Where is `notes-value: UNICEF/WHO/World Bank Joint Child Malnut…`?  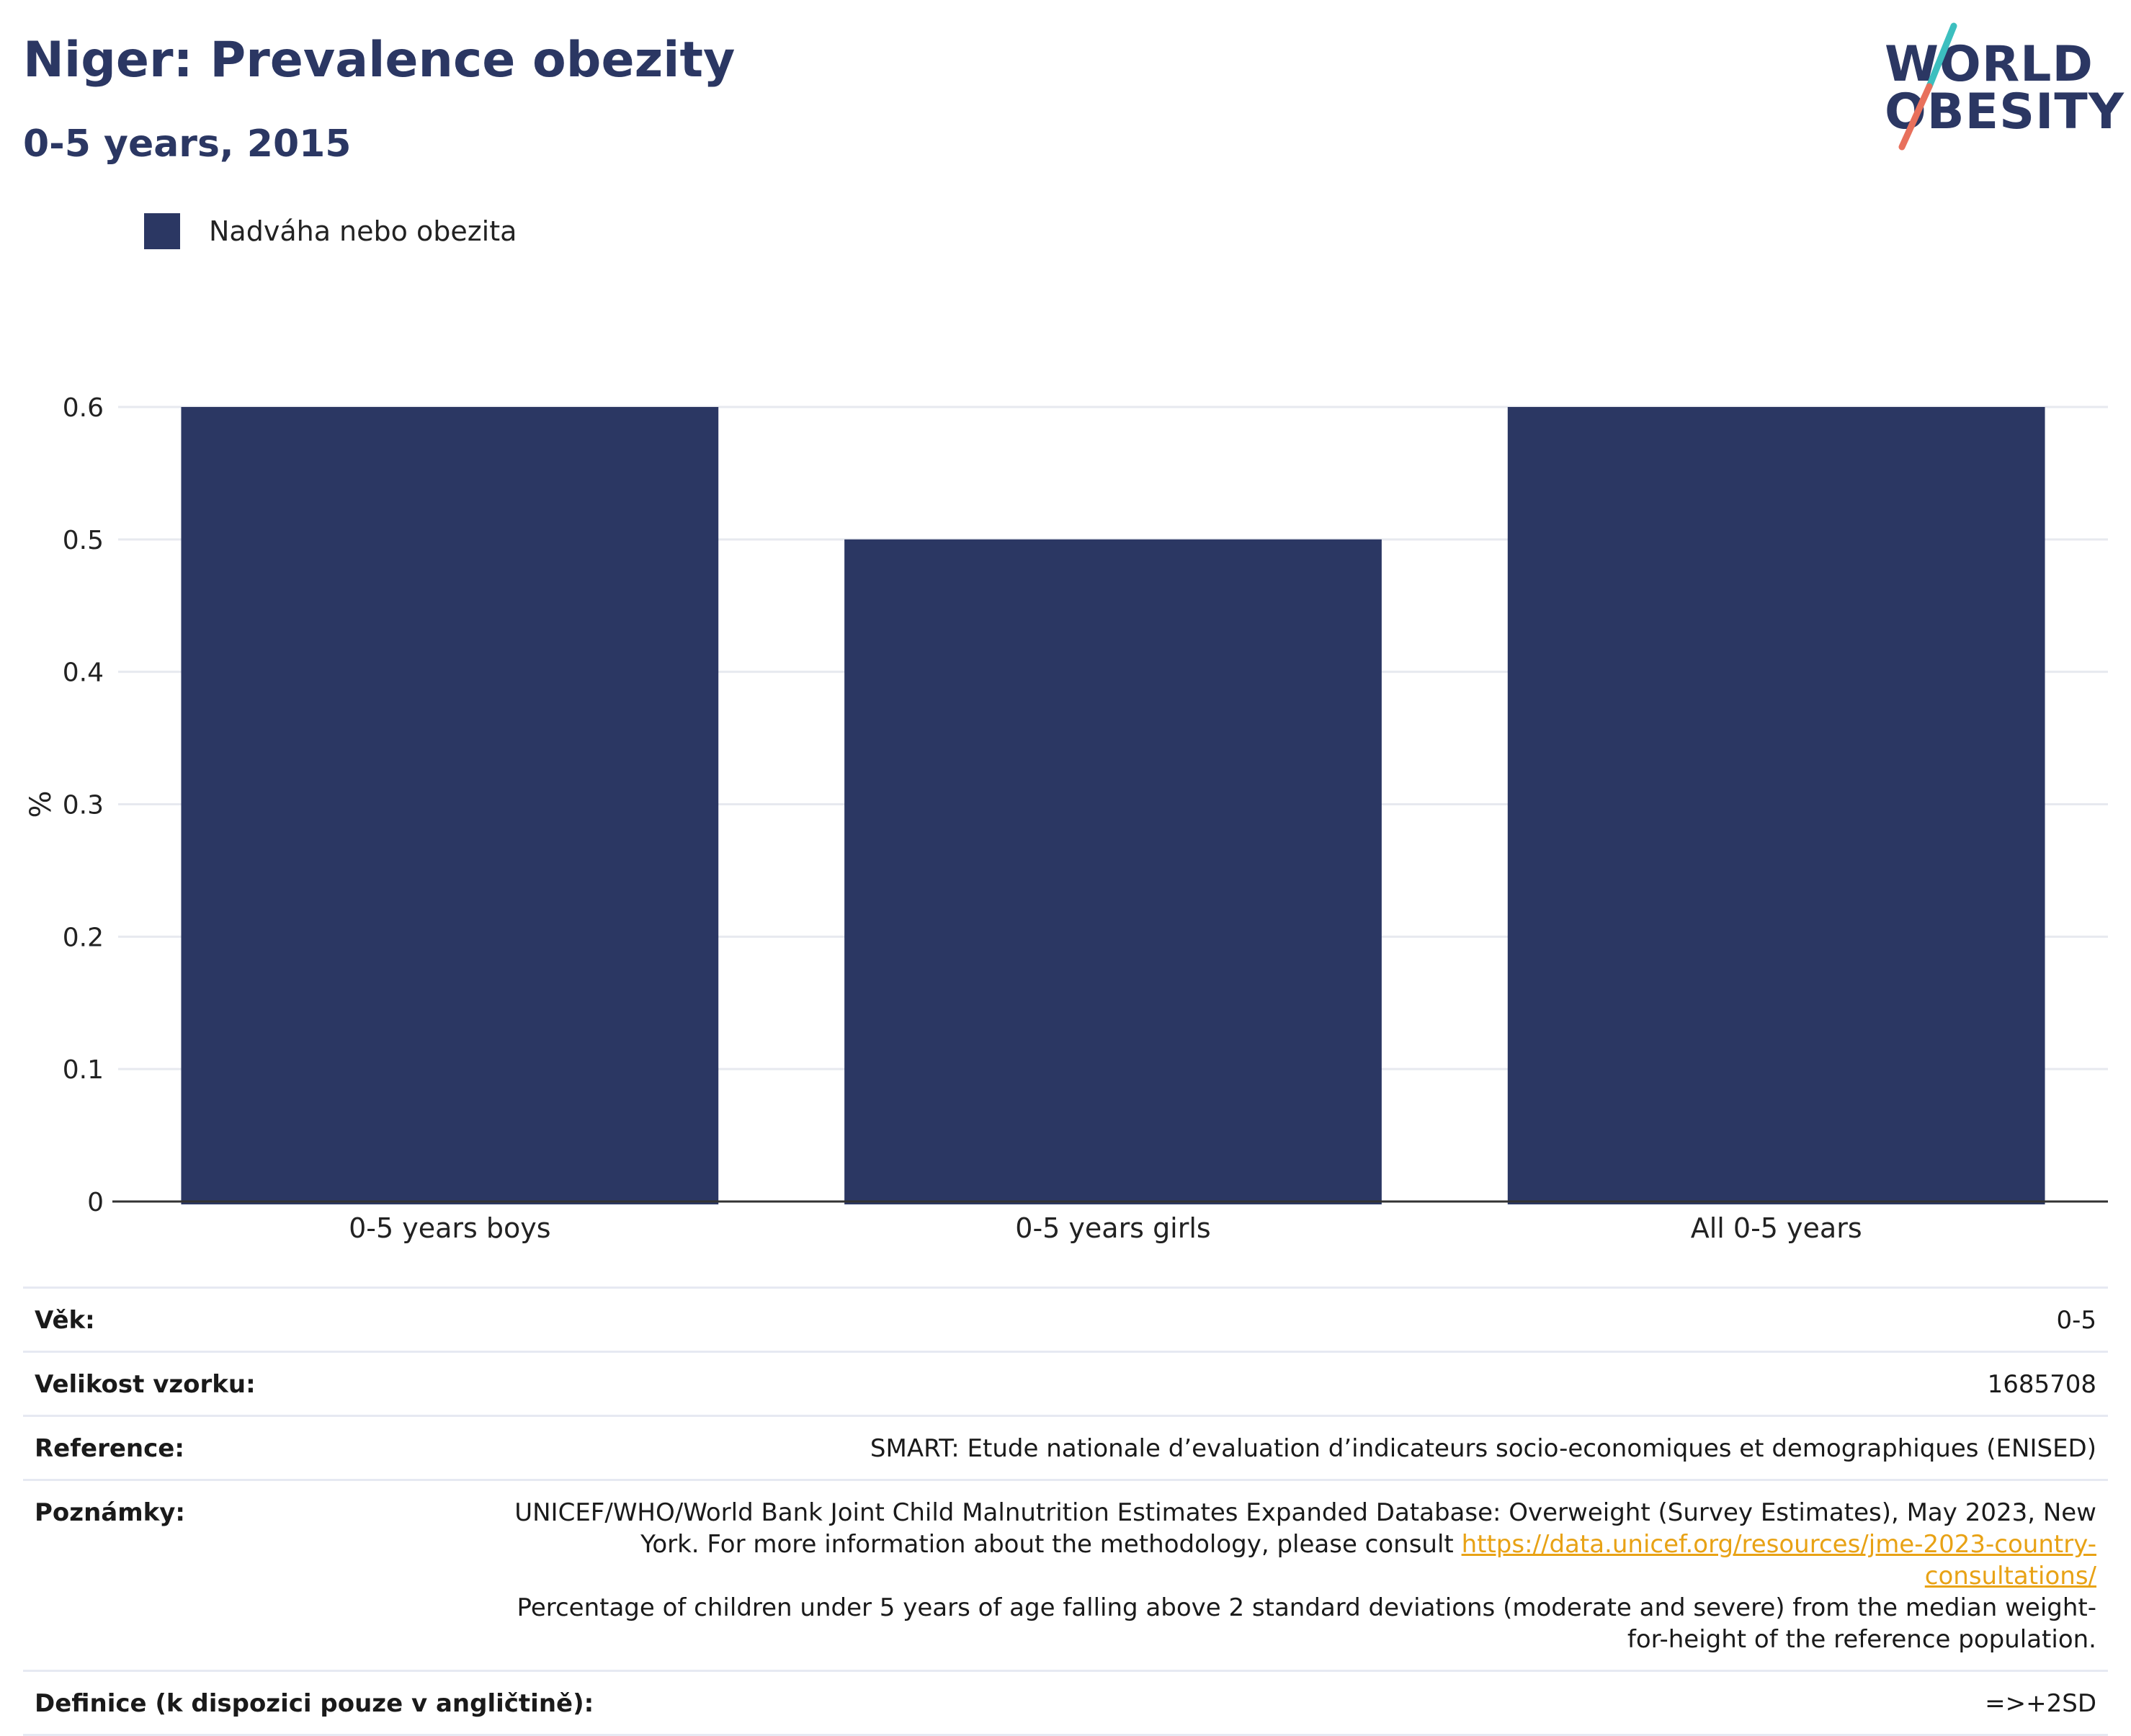
notes-value: UNICEF/WHO/World Bank Joint Child Malnut… is located at coordinates (1303, 1576).